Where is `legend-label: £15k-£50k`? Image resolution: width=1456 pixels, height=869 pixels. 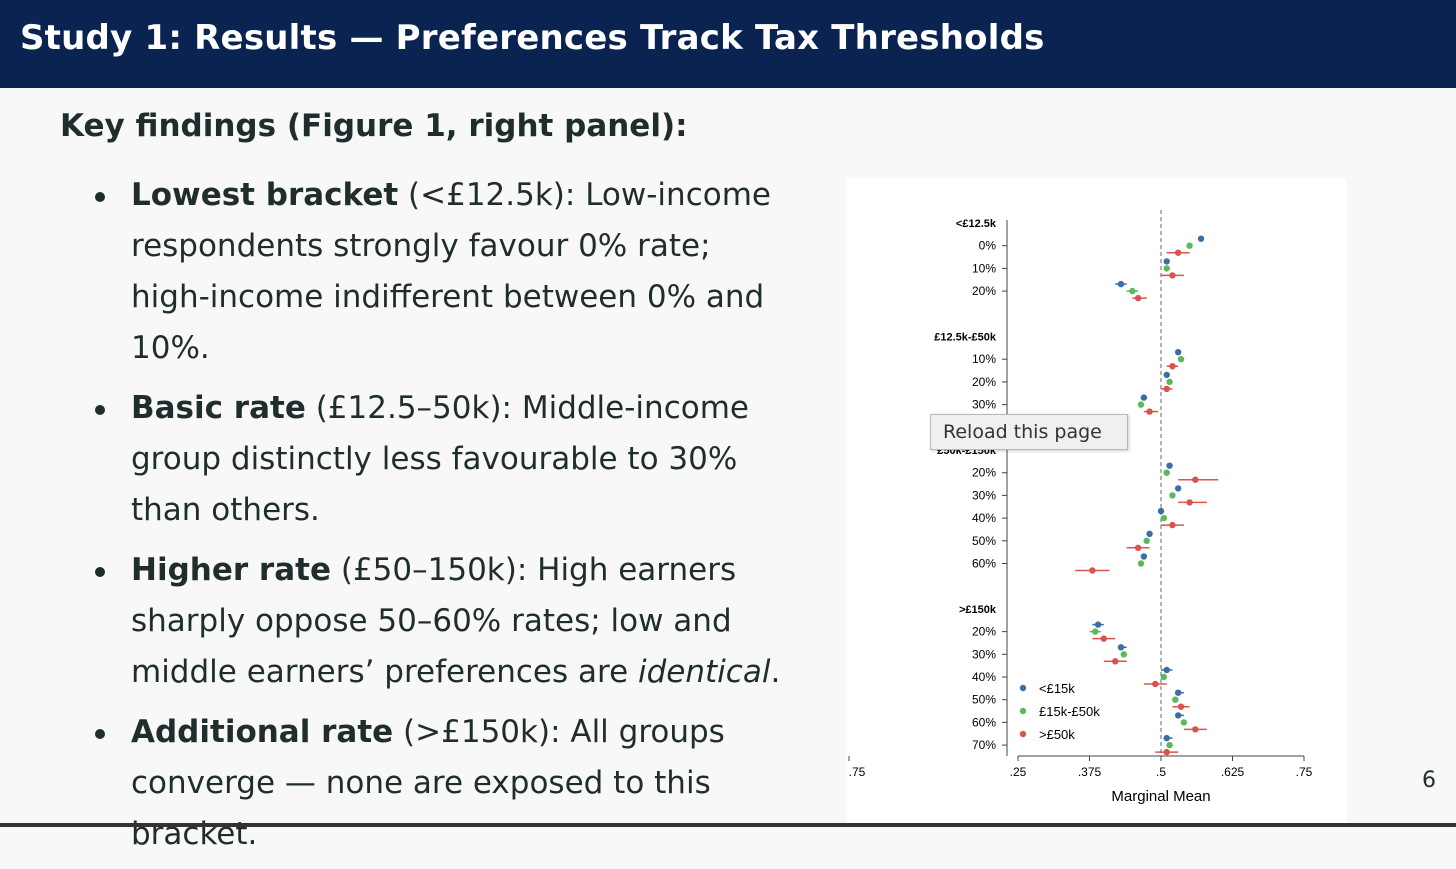
legend-label: £15k-£50k is located at coordinates (1069, 711).